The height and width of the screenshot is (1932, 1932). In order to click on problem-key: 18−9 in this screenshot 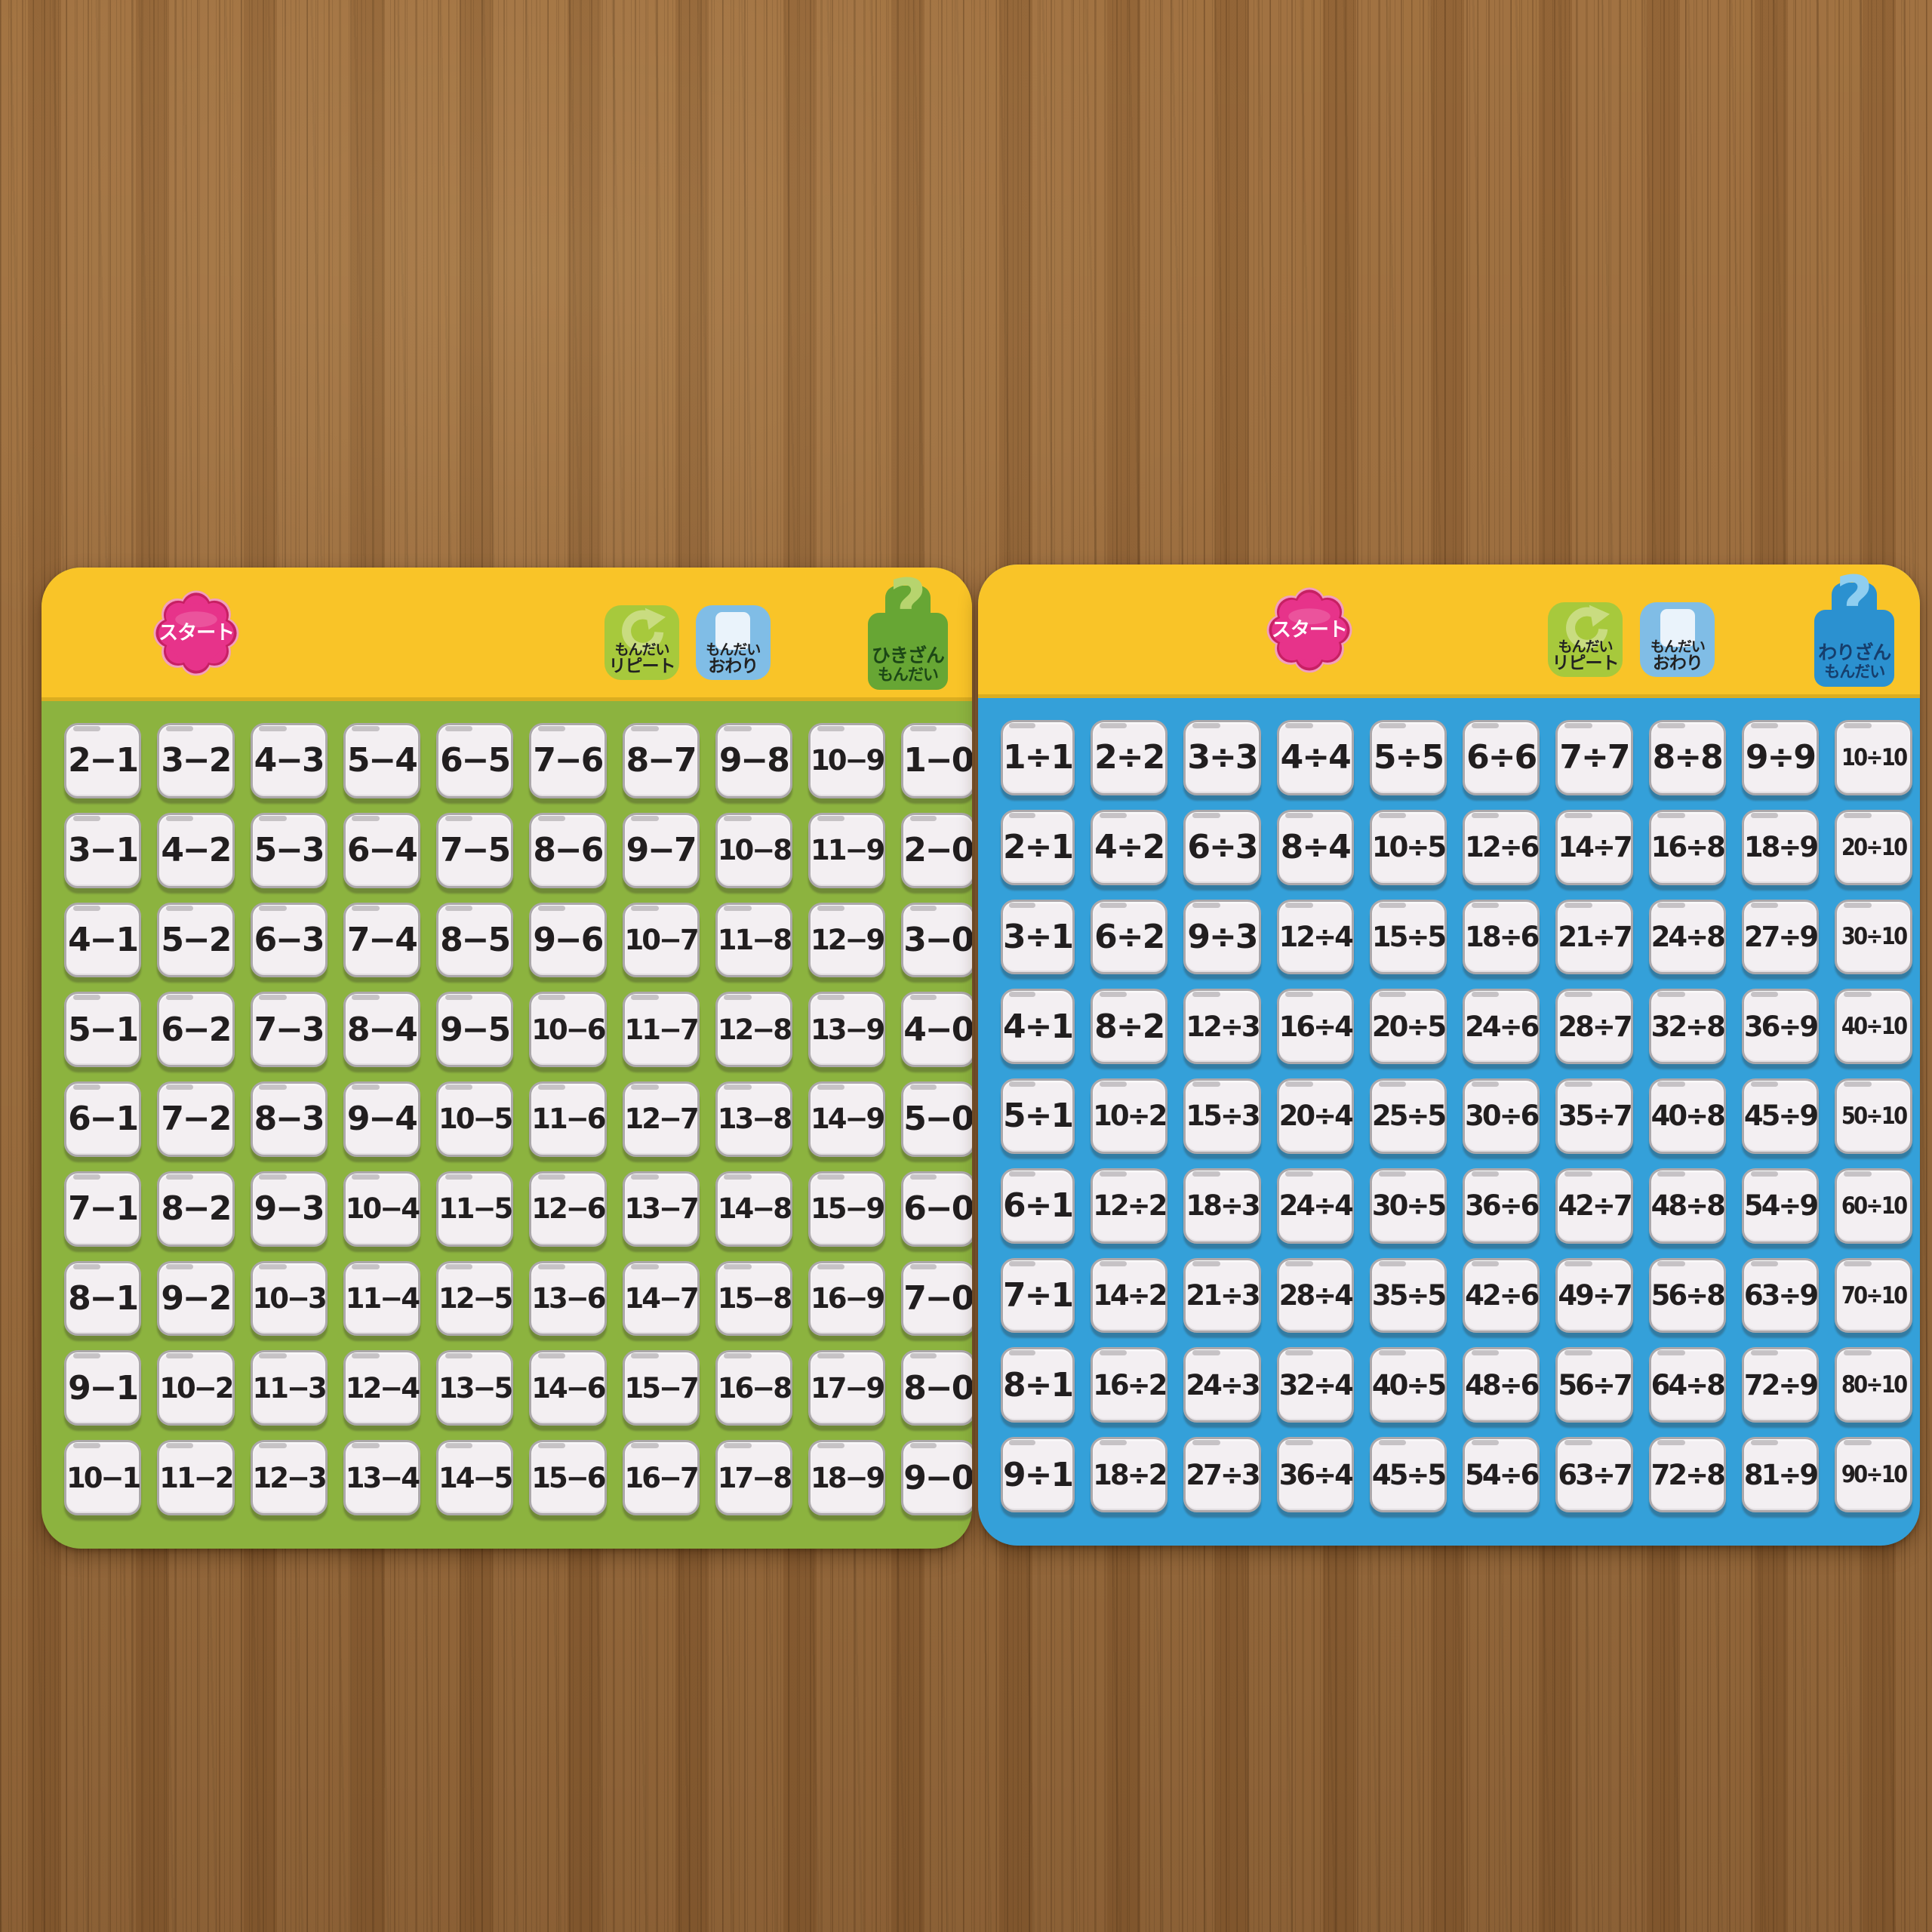, I will do `click(846, 1477)`.